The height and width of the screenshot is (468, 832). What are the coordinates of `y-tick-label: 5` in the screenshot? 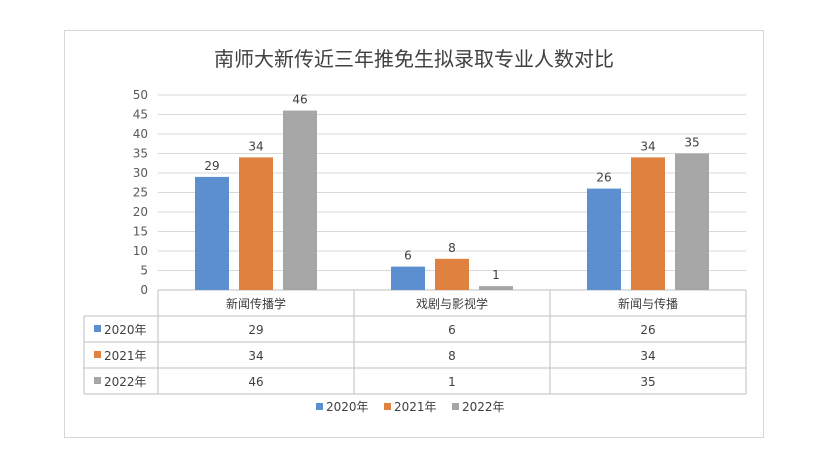 It's located at (144, 271).